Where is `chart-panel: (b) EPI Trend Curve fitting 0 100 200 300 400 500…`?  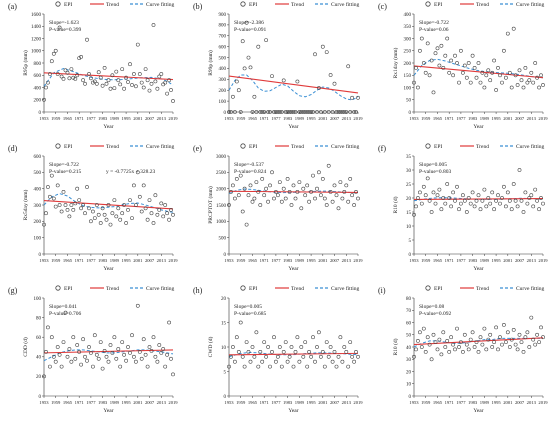
chart-panel: (b) EPI Trend Curve fitting 0 100 200 300 400 500… is located at coordinates (278, 65).